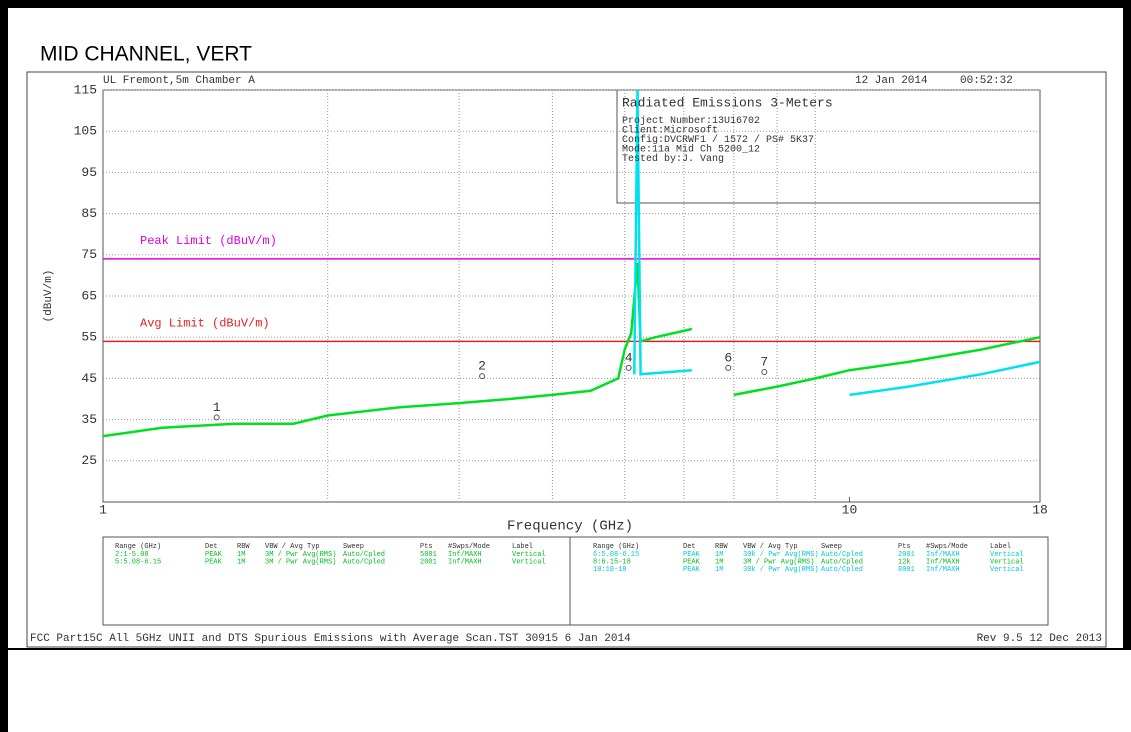  Describe the element at coordinates (565, 4) in the screenshot. I see `frame-top` at that location.